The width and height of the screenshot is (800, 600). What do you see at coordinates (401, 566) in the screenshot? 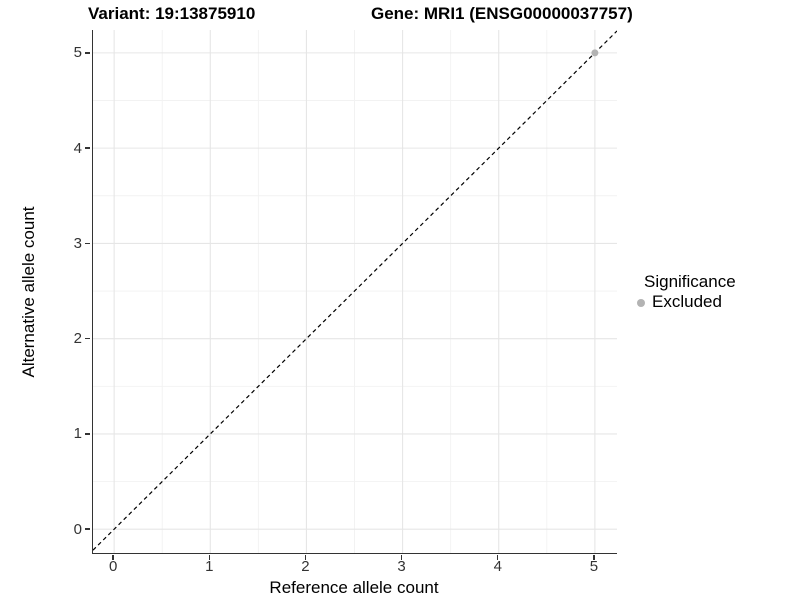
I see `x-axis-tick-label: 3` at bounding box center [401, 566].